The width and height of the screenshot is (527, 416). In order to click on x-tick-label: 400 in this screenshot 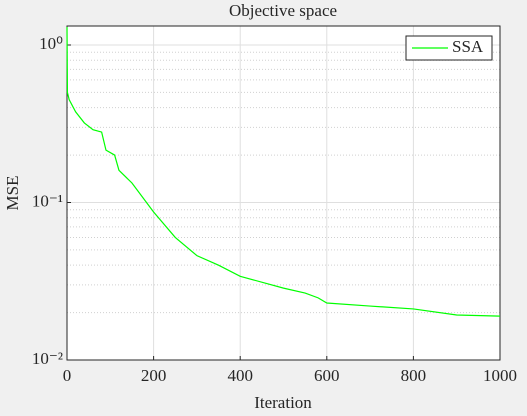, I will do `click(240, 375)`.